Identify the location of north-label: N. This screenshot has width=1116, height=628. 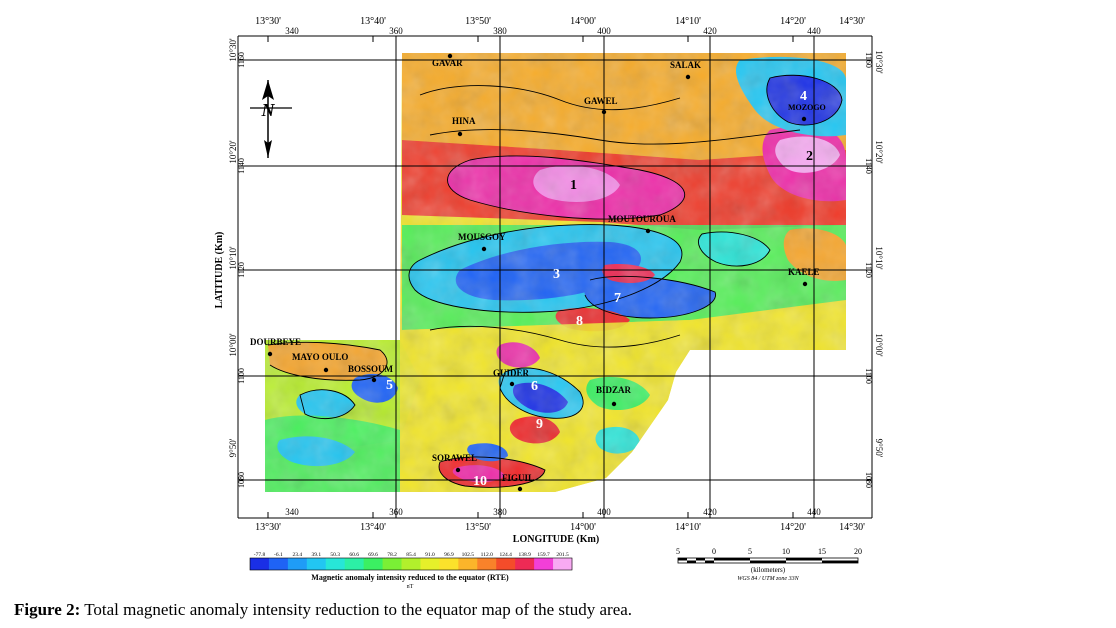
(268, 110).